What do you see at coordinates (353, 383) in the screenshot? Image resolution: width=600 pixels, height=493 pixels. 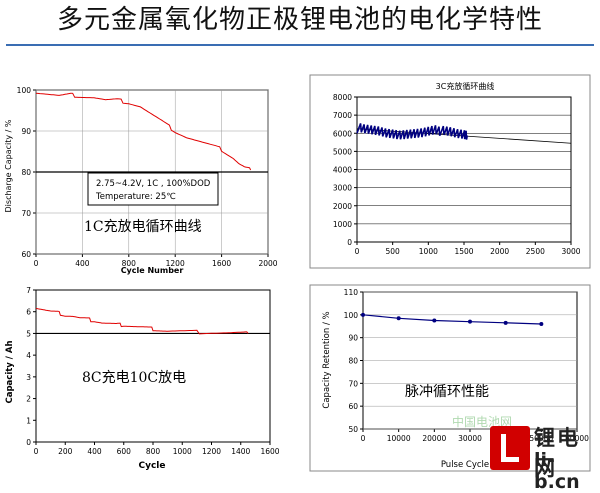 I see `y-tick-label: 70` at bounding box center [353, 383].